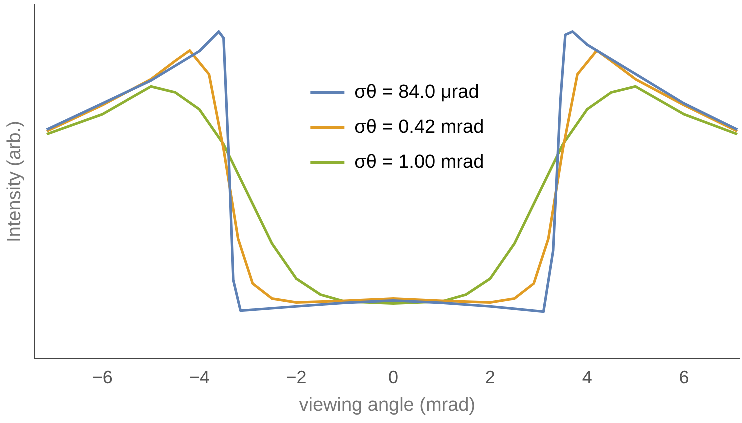  Describe the element at coordinates (417, 93) in the screenshot. I see `legend-label: σθ = 84.0 μrad` at that location.